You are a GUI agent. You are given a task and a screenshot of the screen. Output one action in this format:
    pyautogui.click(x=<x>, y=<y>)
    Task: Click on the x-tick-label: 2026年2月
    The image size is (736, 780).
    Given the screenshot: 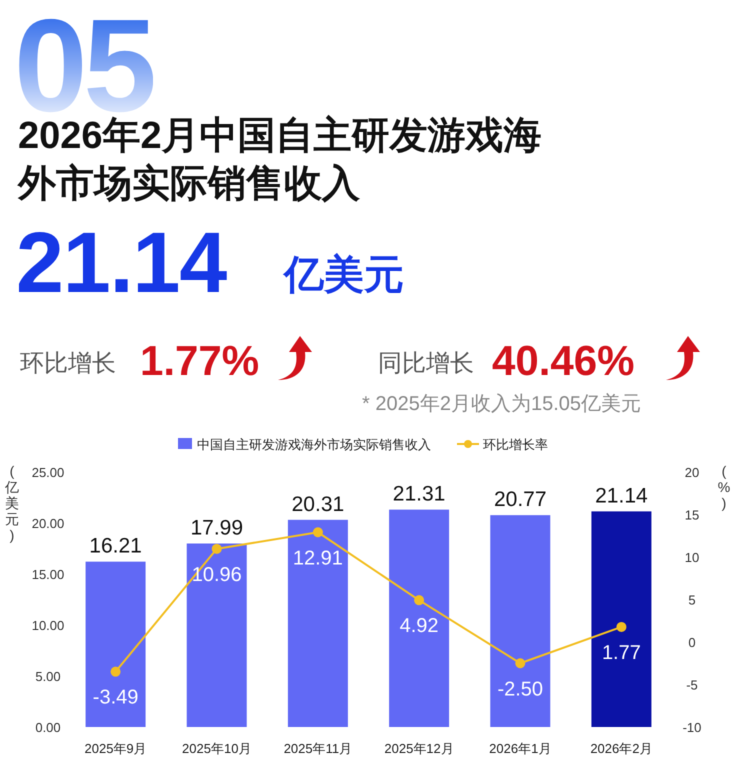 What is the action you would take?
    pyautogui.click(x=621, y=748)
    